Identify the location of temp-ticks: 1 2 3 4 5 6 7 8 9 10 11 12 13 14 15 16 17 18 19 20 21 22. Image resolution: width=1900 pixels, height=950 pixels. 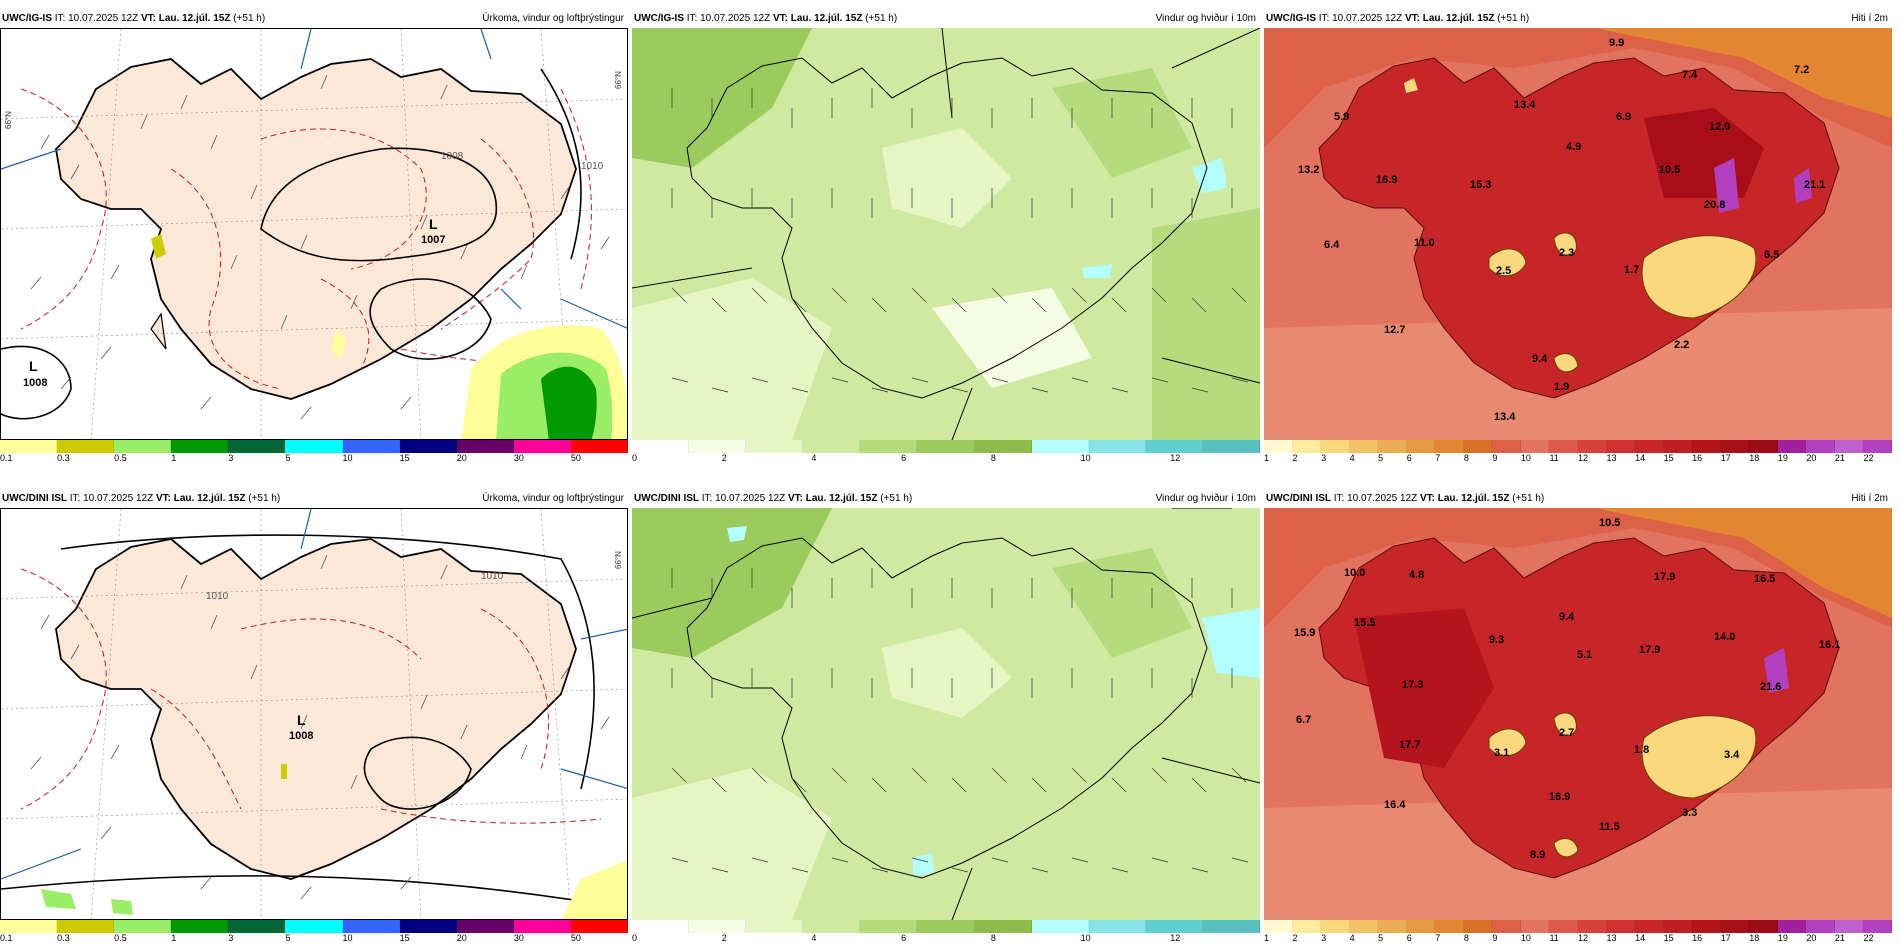
(1578, 459).